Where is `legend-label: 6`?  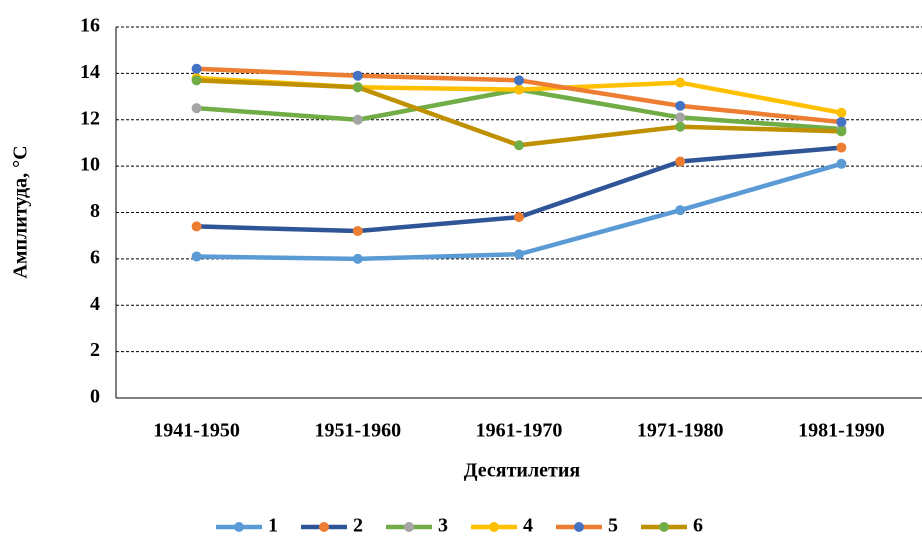
legend-label: 6 is located at coordinates (698, 526).